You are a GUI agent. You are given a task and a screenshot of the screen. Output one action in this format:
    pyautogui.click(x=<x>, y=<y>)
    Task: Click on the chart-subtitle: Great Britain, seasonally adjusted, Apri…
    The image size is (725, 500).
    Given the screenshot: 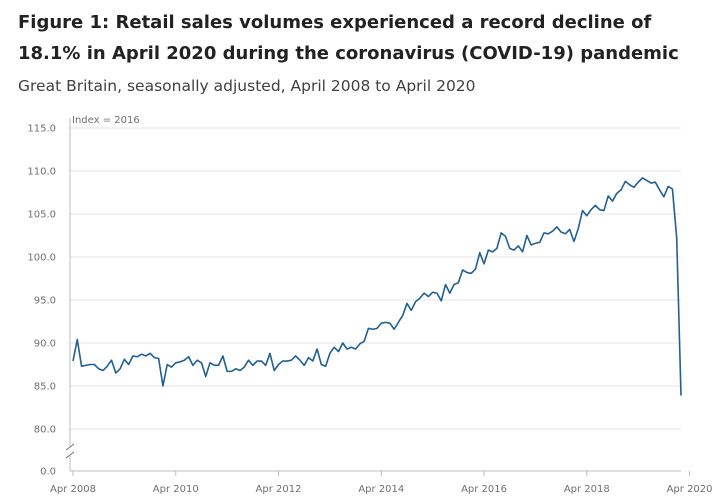 What is the action you would take?
    pyautogui.click(x=247, y=86)
    